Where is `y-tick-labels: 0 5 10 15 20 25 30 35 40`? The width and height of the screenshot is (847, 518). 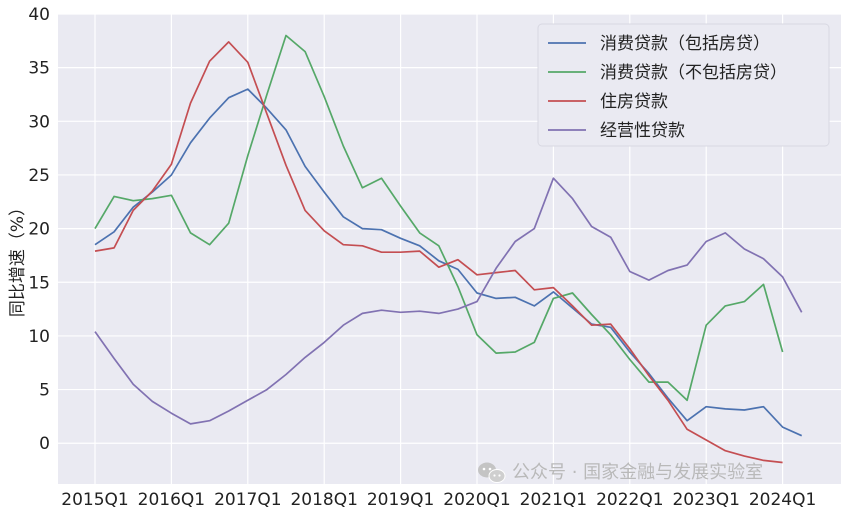 y-tick-labels: 0 5 10 15 20 25 30 35 40 is located at coordinates (39, 229).